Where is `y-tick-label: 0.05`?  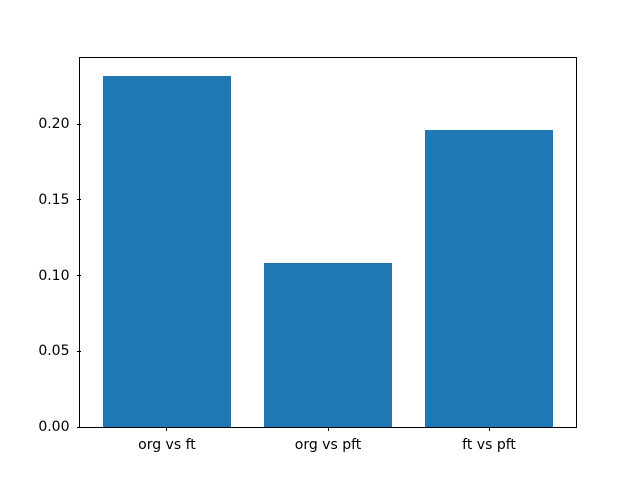
y-tick-label: 0.05 is located at coordinates (54, 351).